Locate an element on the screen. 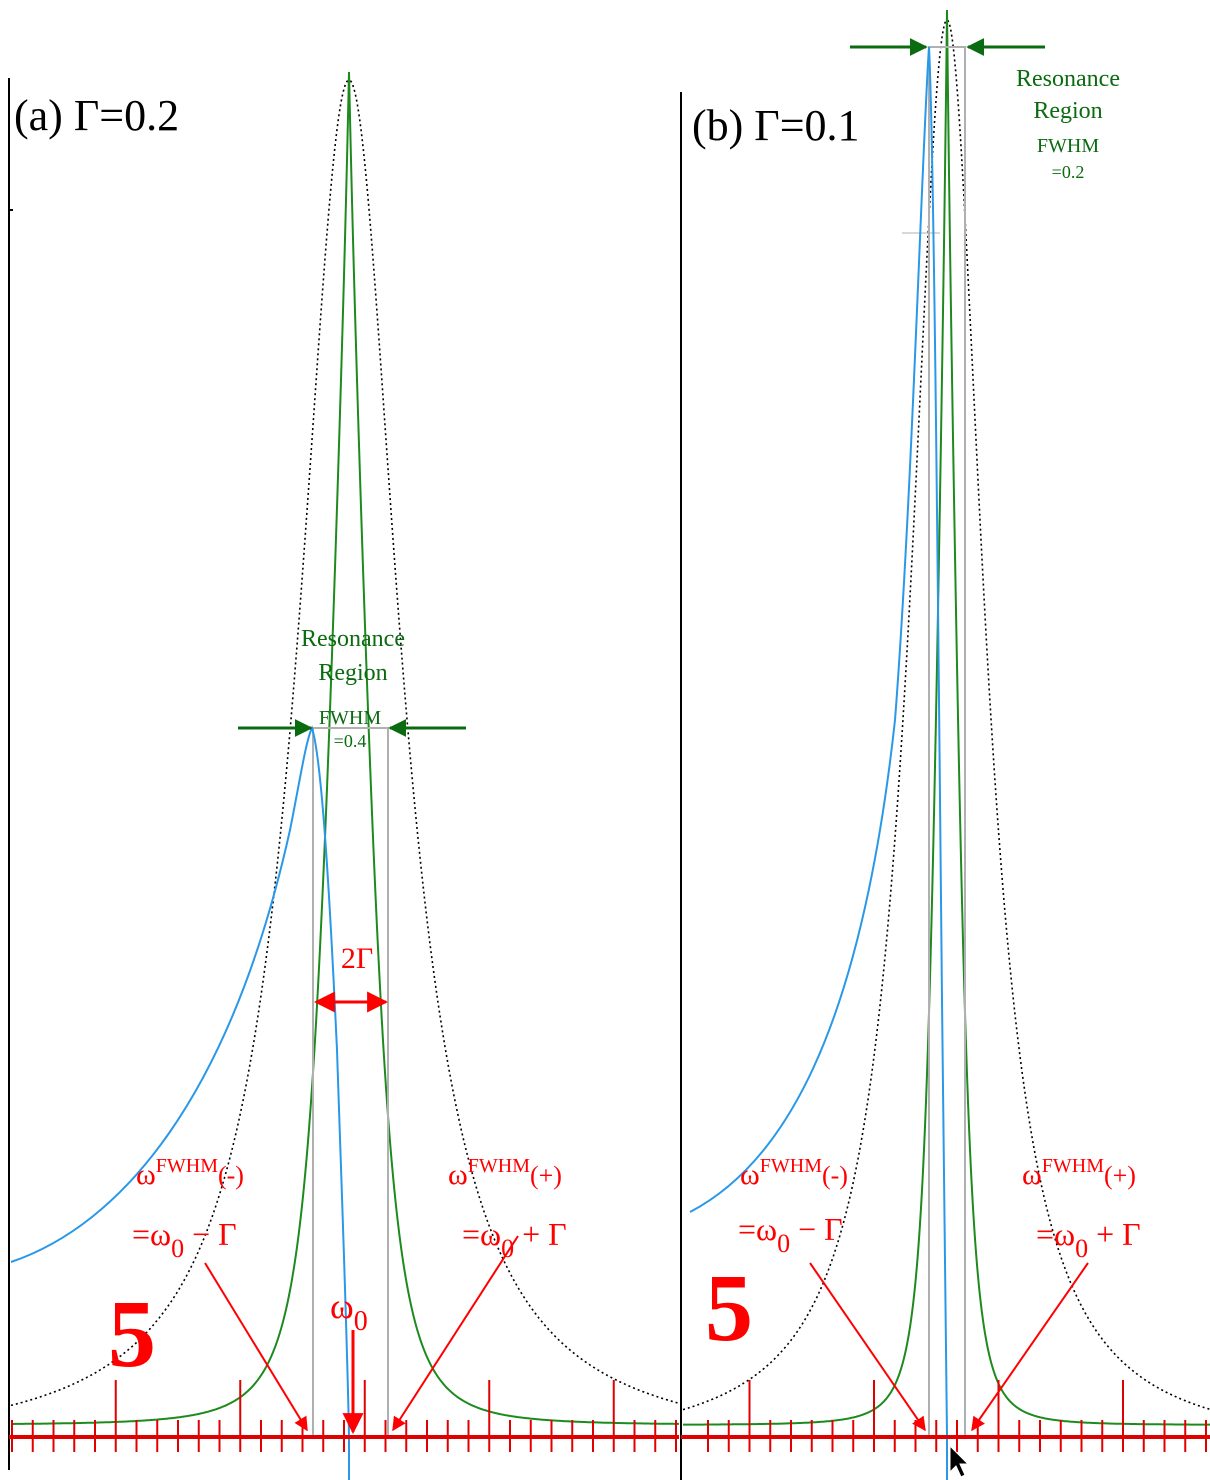 Image resolution: width=1210 pixels, height=1480 pixels. panel-b-plus-eq: =ω is located at coordinates (1055, 1234).